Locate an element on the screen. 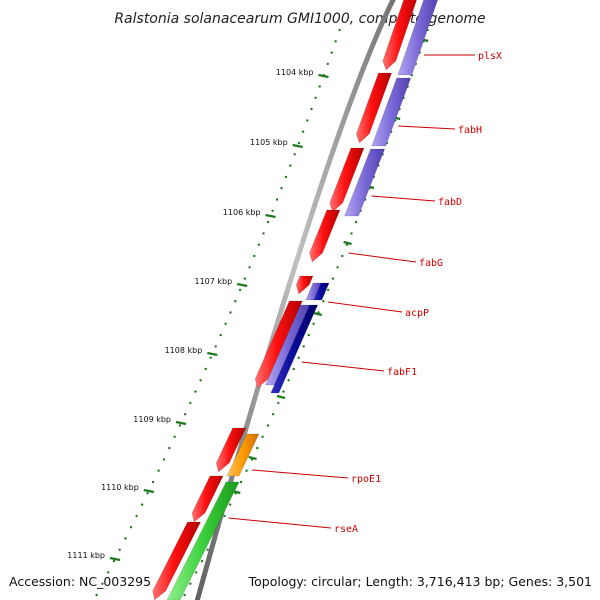 The height and width of the screenshot is (600, 600). kbp-tick-label: 1105 kbp is located at coordinates (269, 142).